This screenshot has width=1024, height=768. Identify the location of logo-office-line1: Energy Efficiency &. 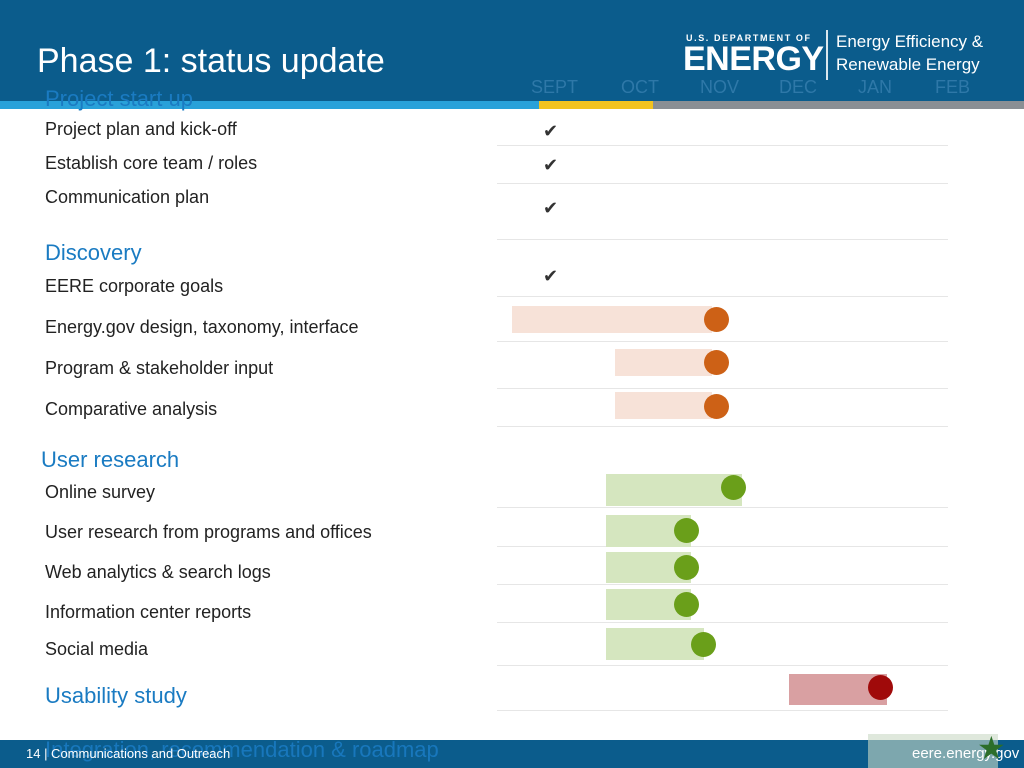
(910, 41).